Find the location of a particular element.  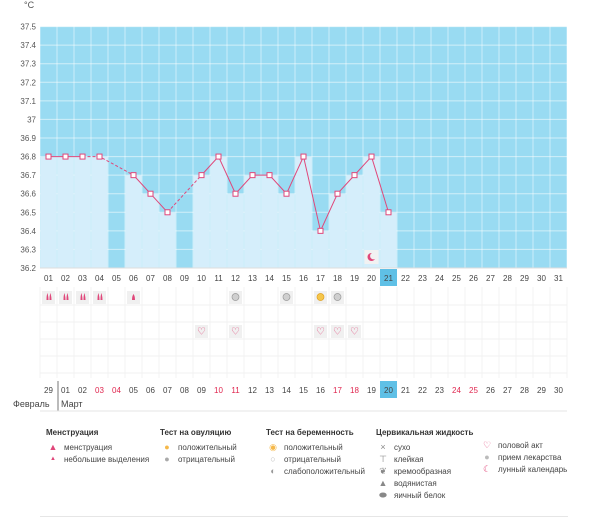

legend-item: ▲ водянистая is located at coordinates (424, 483).